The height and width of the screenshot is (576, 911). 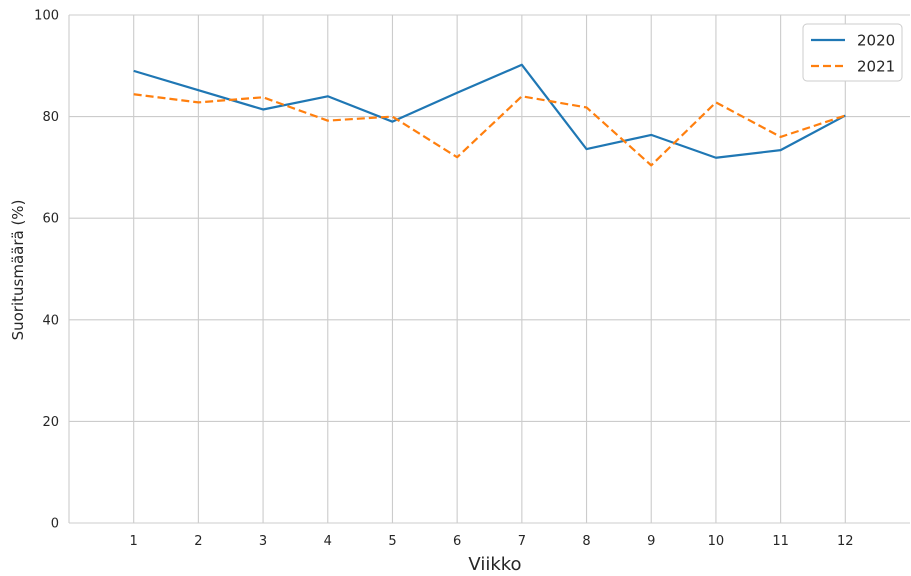 What do you see at coordinates (328, 541) in the screenshot?
I see `x-tick-label: 4` at bounding box center [328, 541].